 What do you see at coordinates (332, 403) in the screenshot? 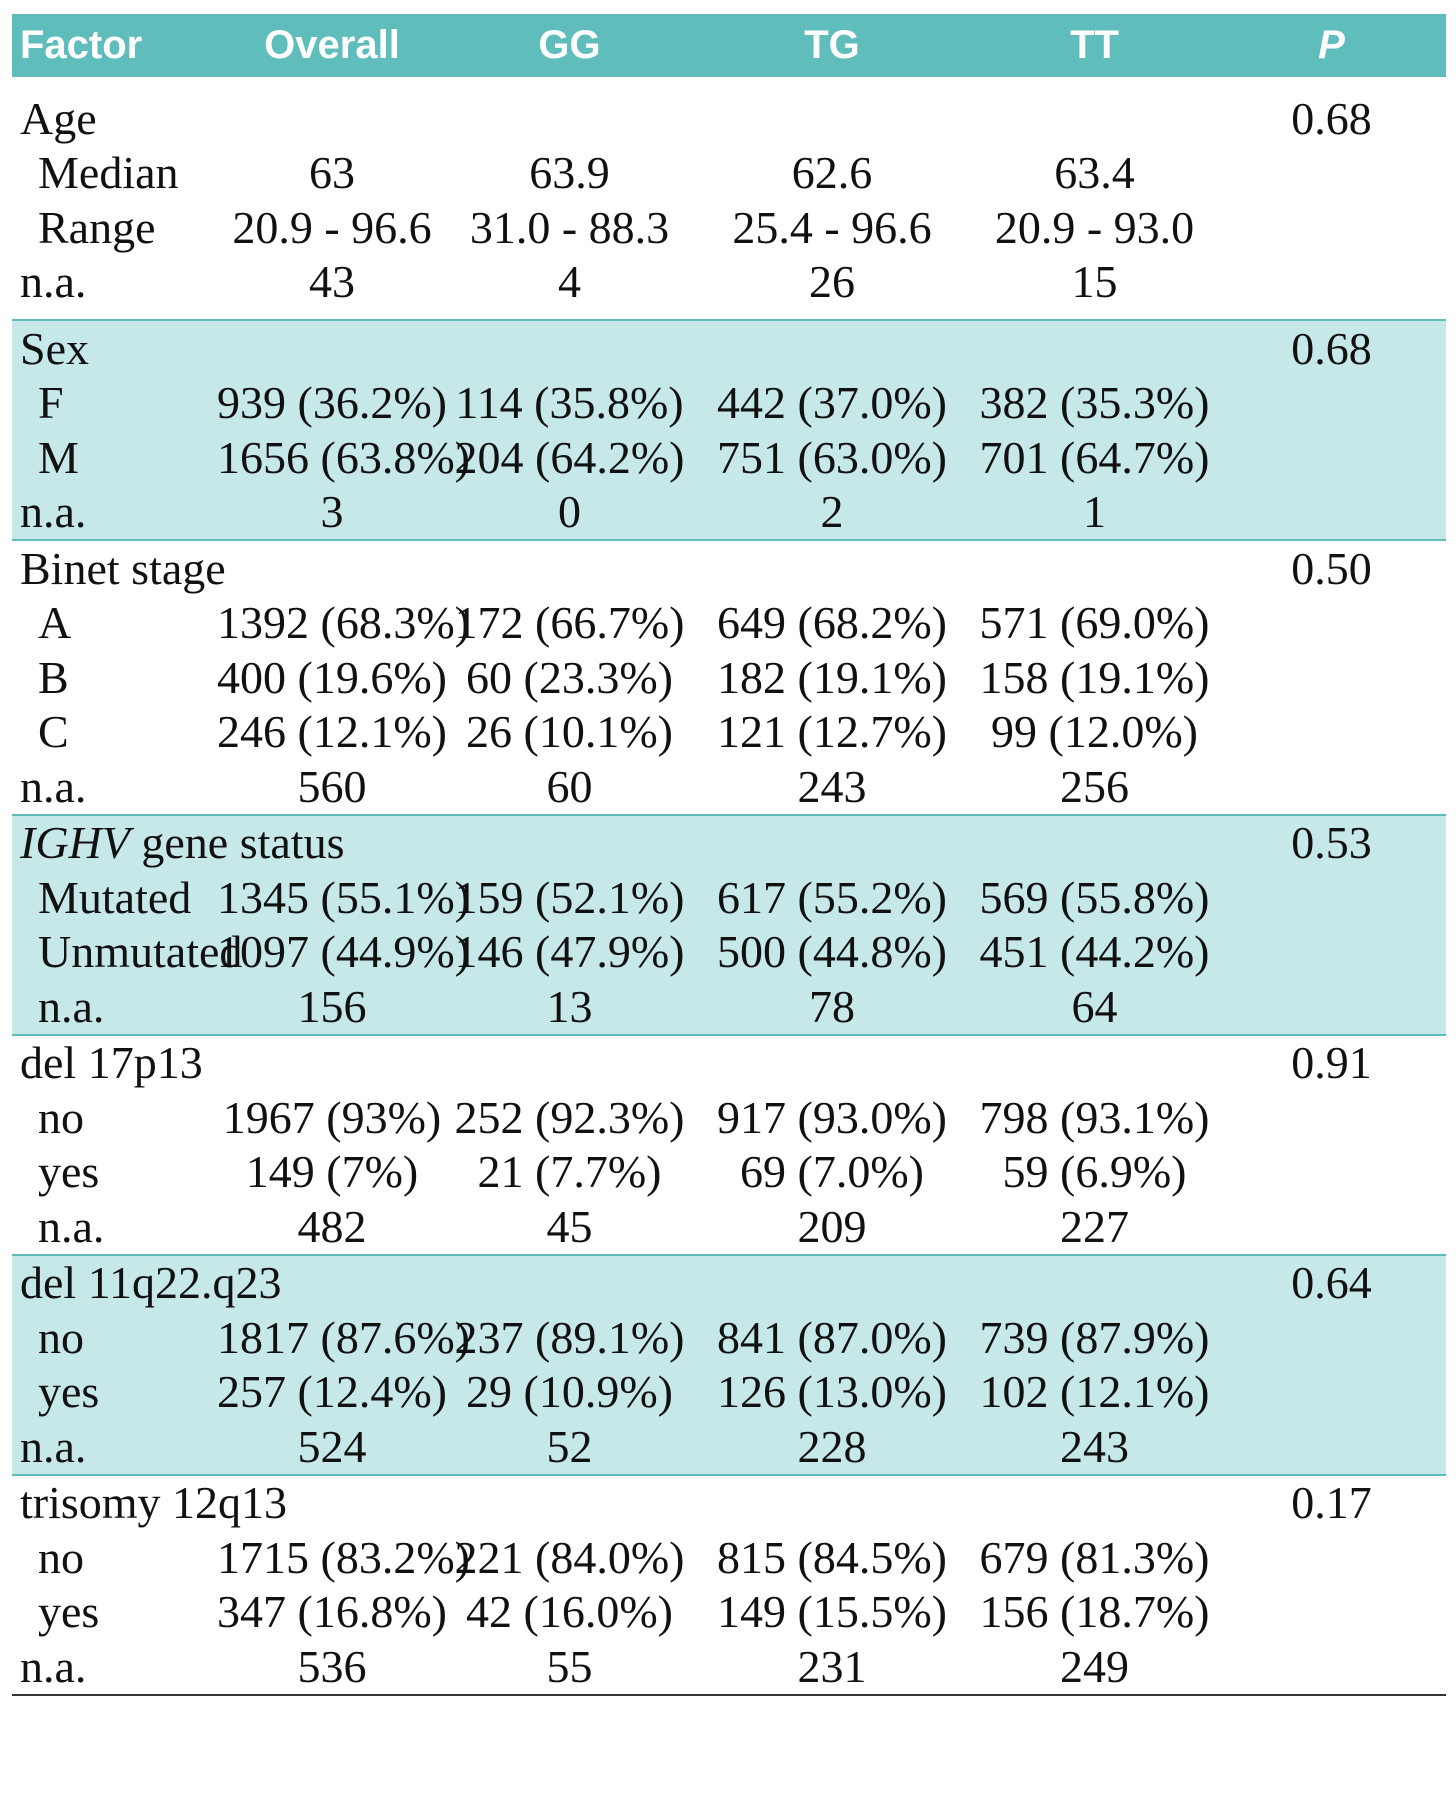
I see `cell-overall: 939 (36.2%)` at bounding box center [332, 403].